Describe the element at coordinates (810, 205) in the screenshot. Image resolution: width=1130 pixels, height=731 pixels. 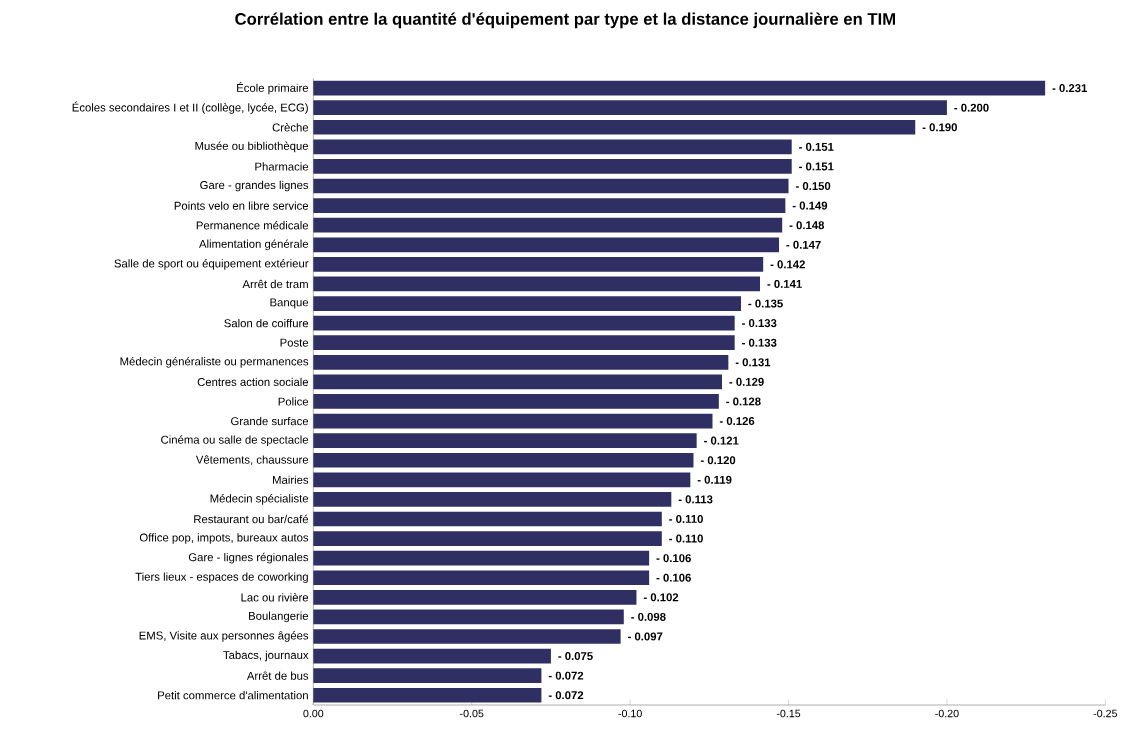
I see `data-label: - 0.149` at that location.